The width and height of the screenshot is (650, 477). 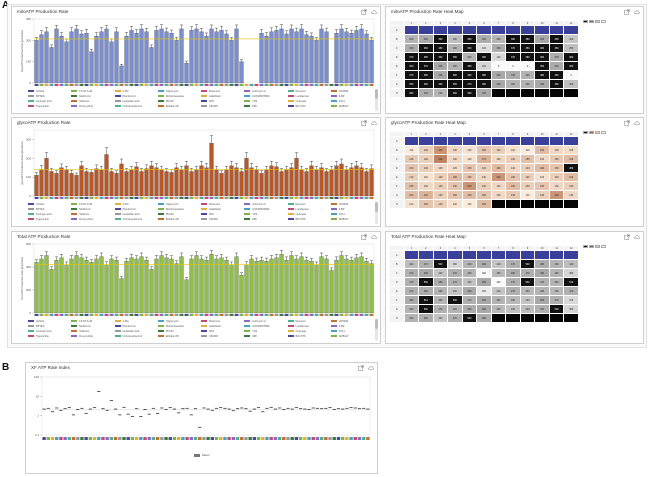 What do you see at coordinates (91, 91) in the screenshot?
I see `legend-item: FCCP 1uM` at bounding box center [91, 91].